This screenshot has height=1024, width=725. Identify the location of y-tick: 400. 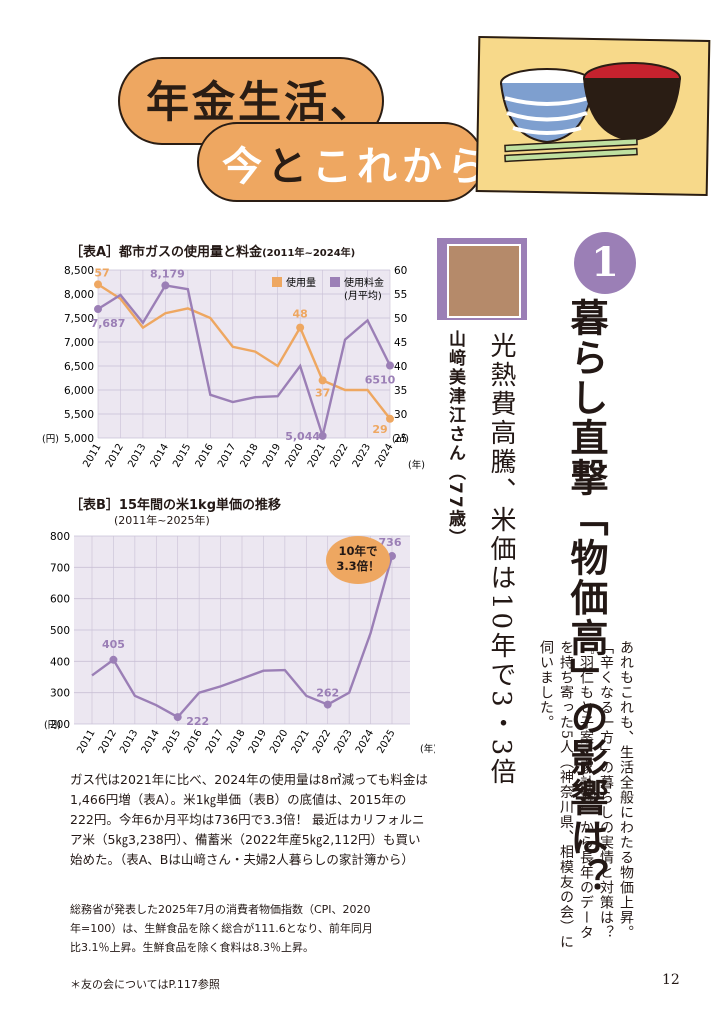
(60, 662).